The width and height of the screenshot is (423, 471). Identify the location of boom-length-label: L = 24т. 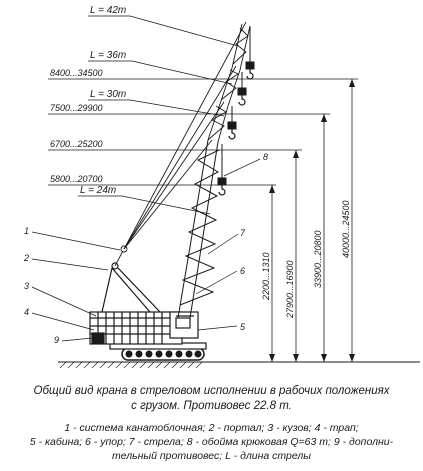
(98, 190).